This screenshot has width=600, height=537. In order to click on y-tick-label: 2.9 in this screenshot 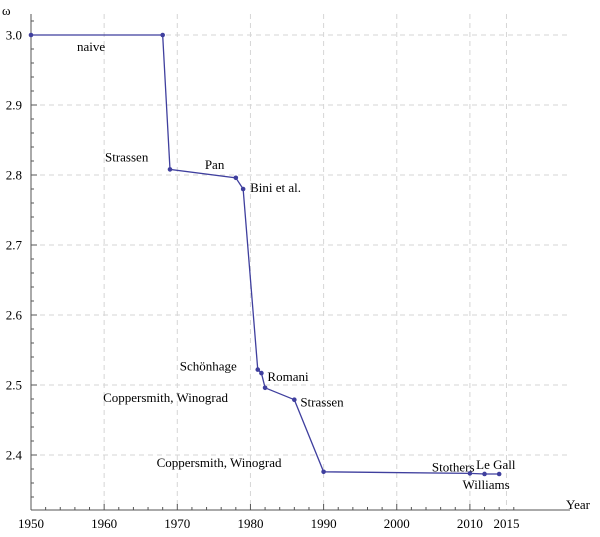, I will do `click(14, 105)`.